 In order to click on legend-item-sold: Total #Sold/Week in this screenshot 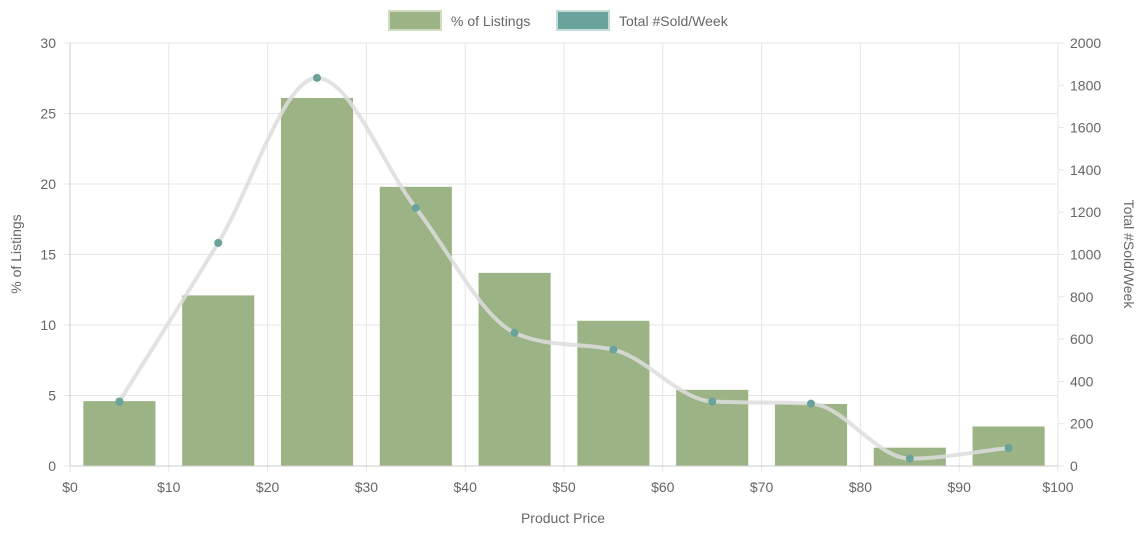, I will do `click(642, 20)`.